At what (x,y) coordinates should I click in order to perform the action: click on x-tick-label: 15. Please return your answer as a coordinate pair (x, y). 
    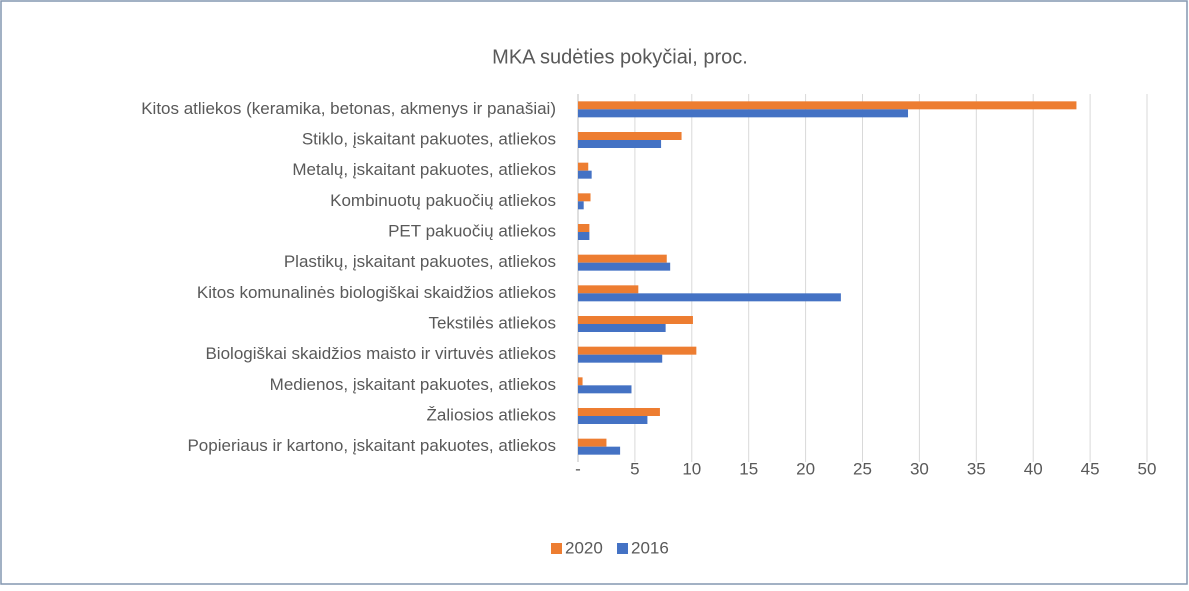
    Looking at the image, I should click on (748, 468).